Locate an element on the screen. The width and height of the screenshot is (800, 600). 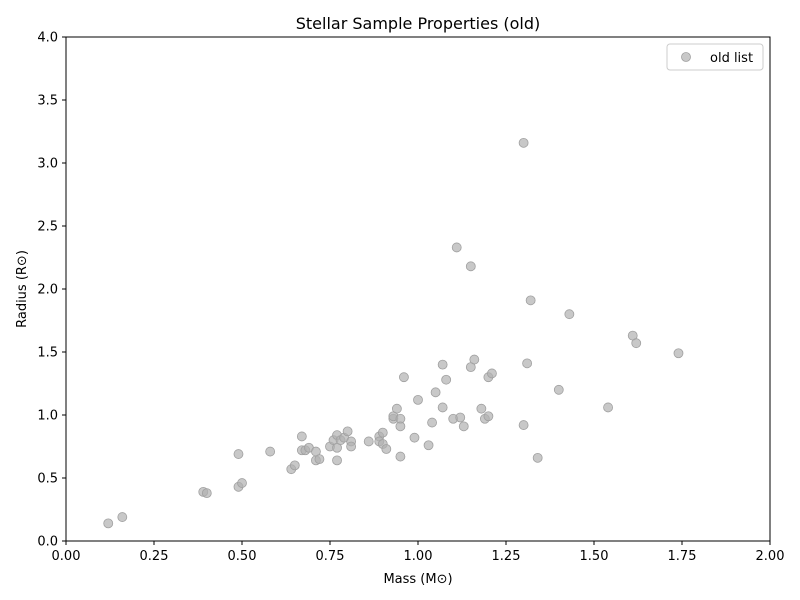
x-tick-label: 0.25 is located at coordinates (154, 556).